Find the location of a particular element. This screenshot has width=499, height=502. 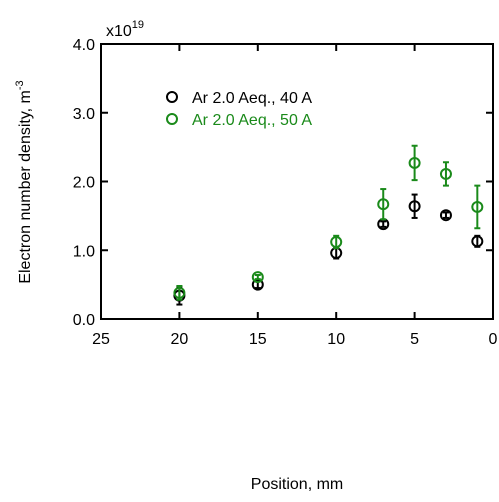

y-multiplier-exponent: 19 is located at coordinates (138, 25).